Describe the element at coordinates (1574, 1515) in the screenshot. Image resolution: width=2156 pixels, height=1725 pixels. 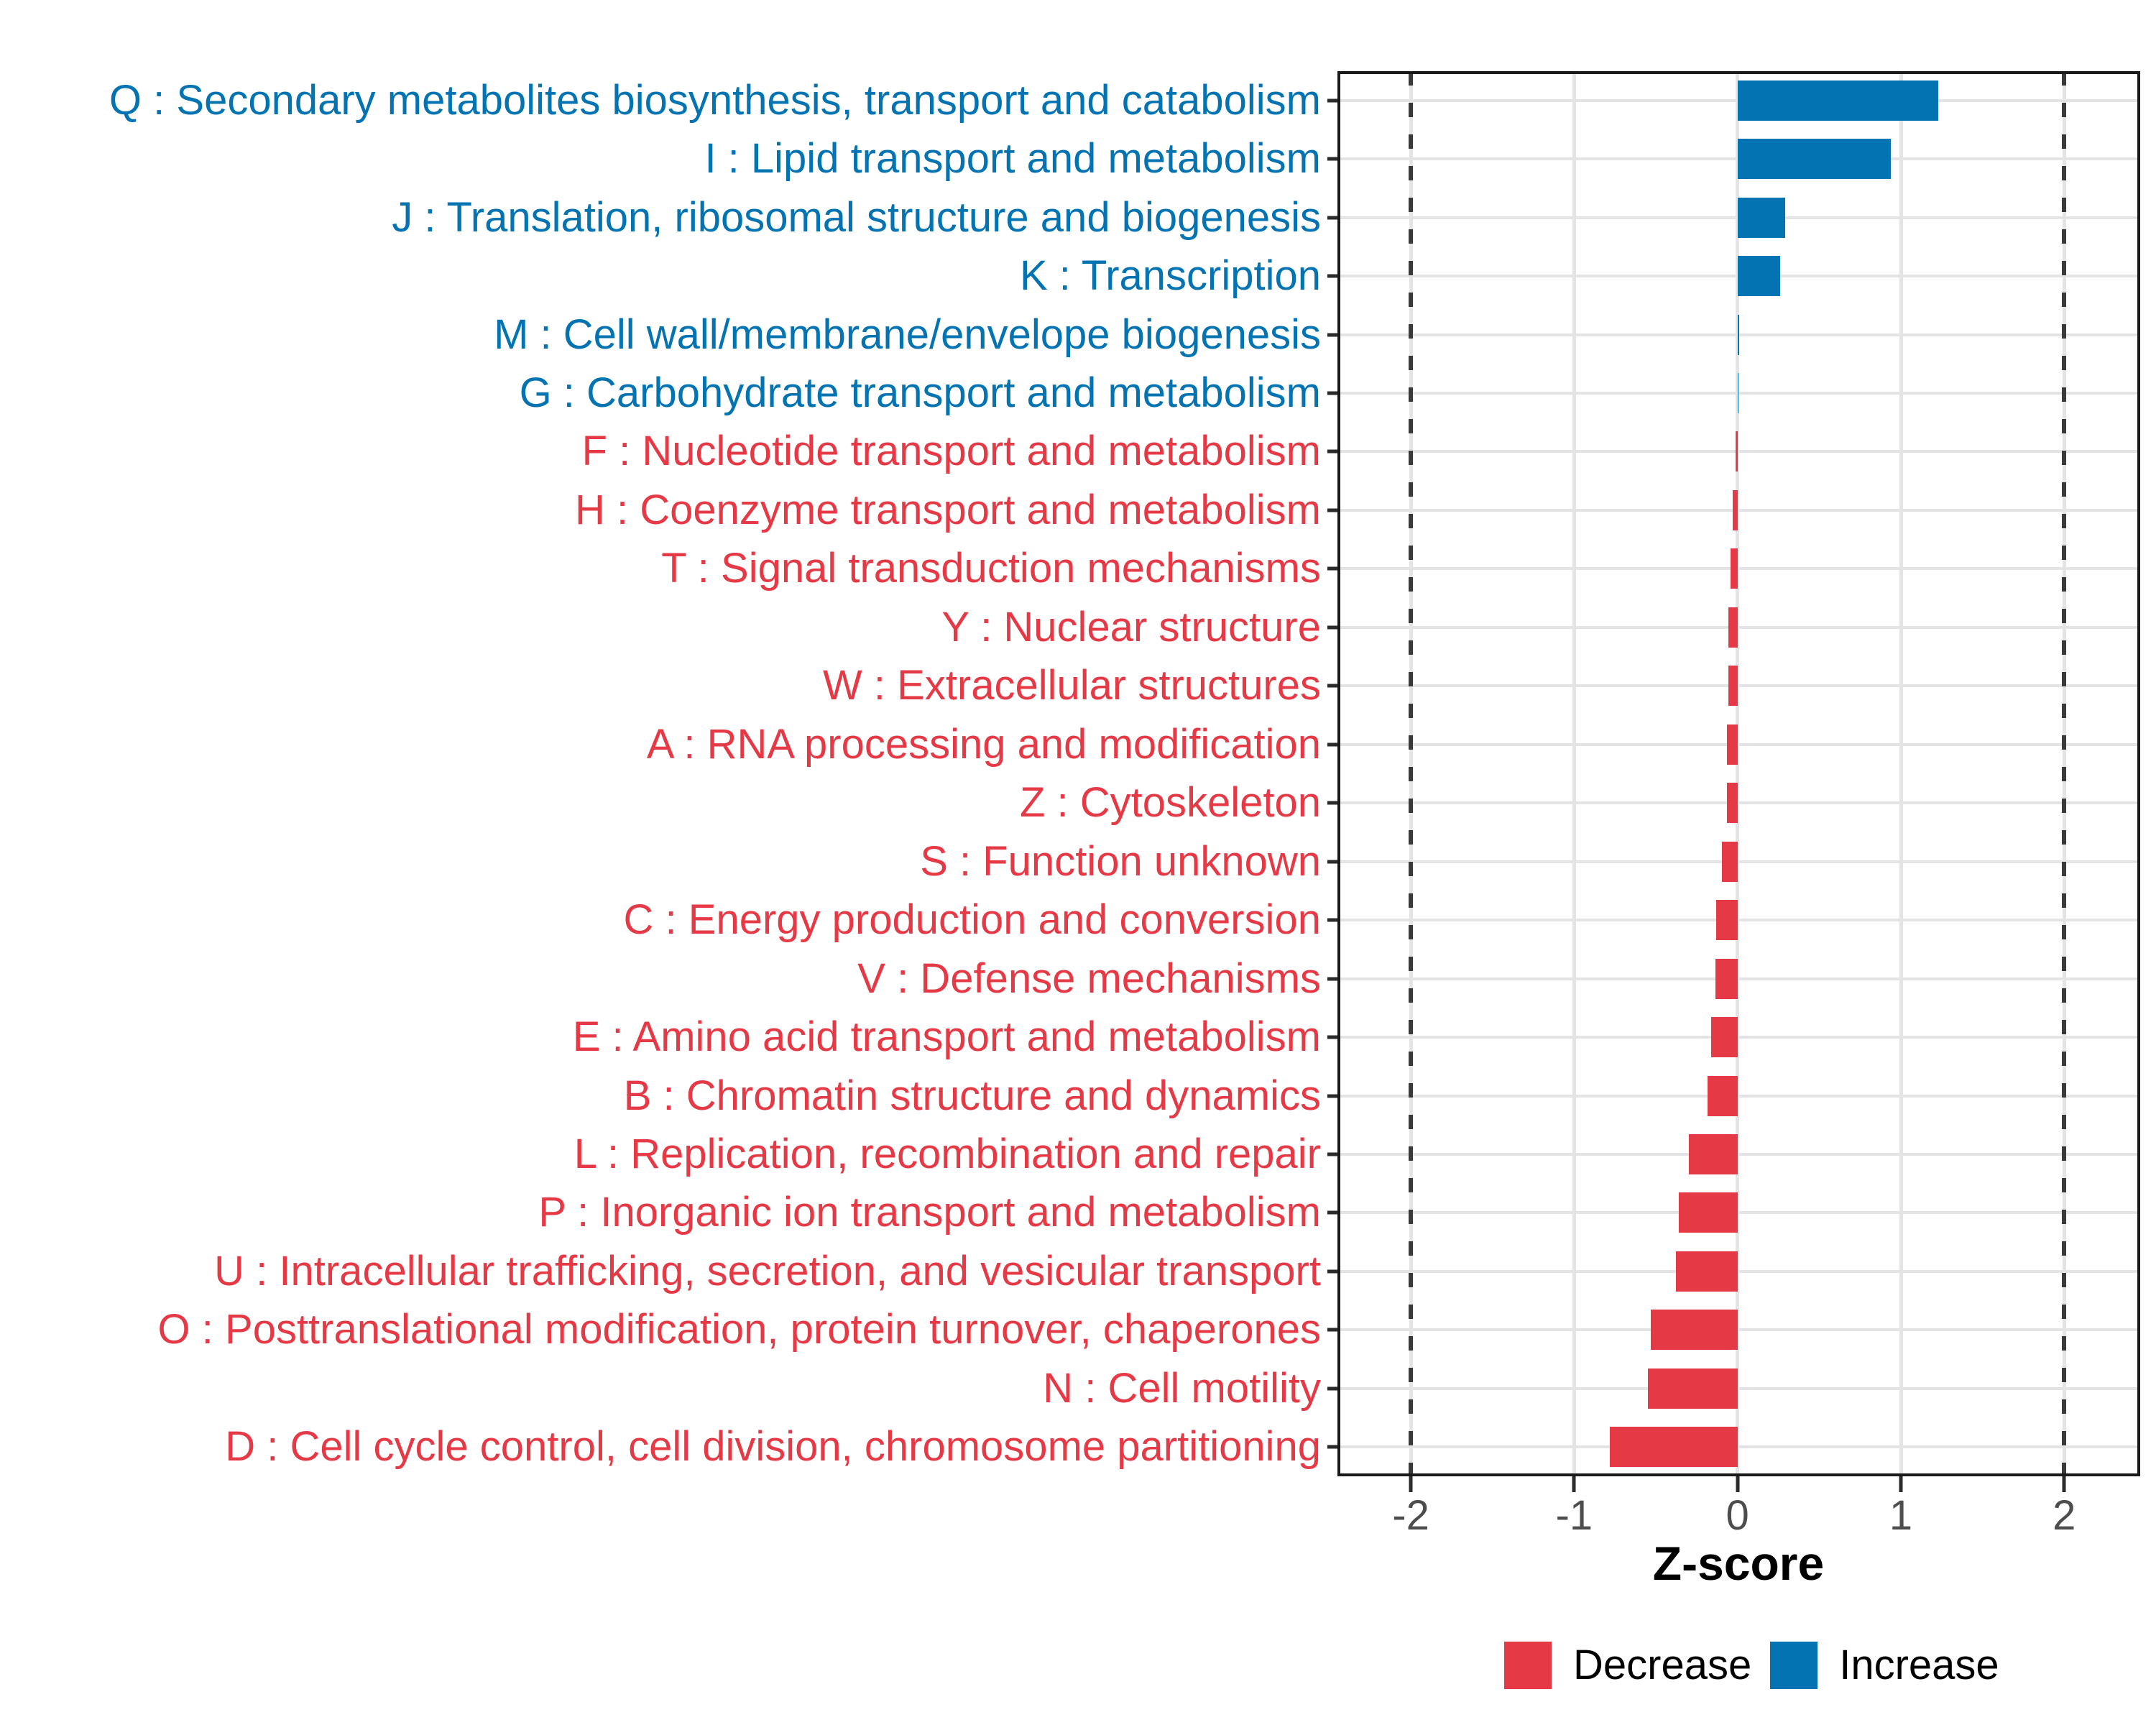
I see `x-axis-tick-label: -1` at that location.